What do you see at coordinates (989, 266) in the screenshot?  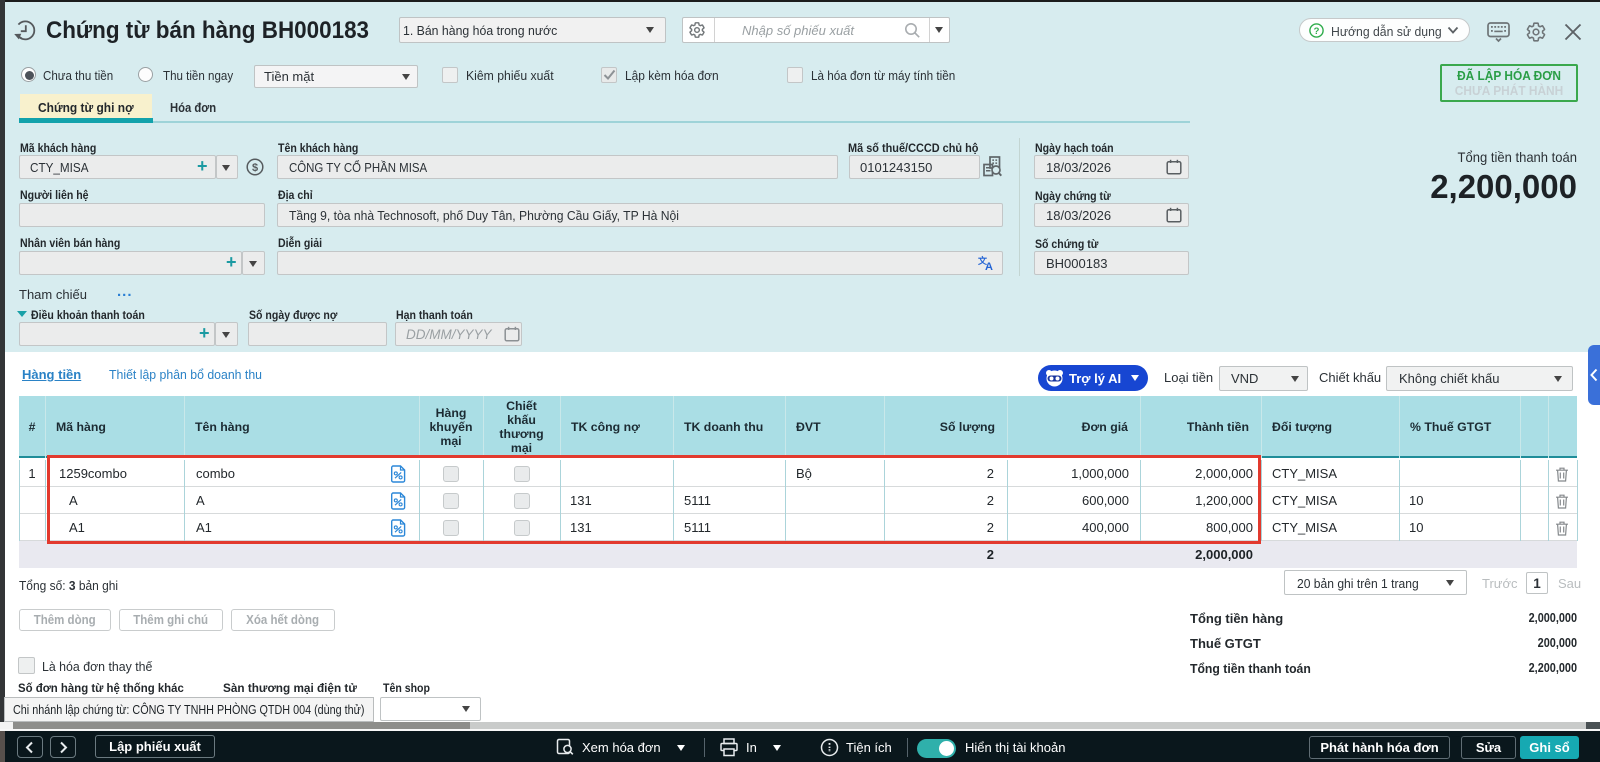 I see `svg-text: A` at bounding box center [989, 266].